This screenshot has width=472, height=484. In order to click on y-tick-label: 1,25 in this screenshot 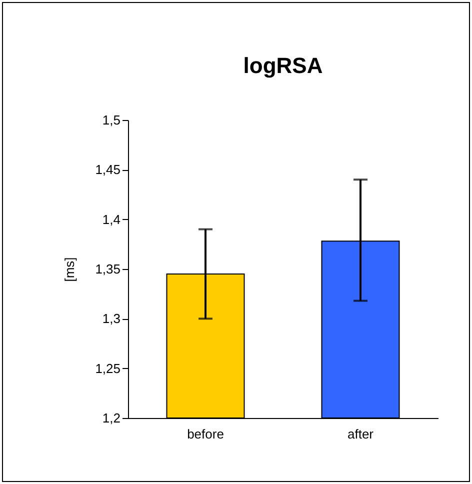, I will do `click(107, 368)`.